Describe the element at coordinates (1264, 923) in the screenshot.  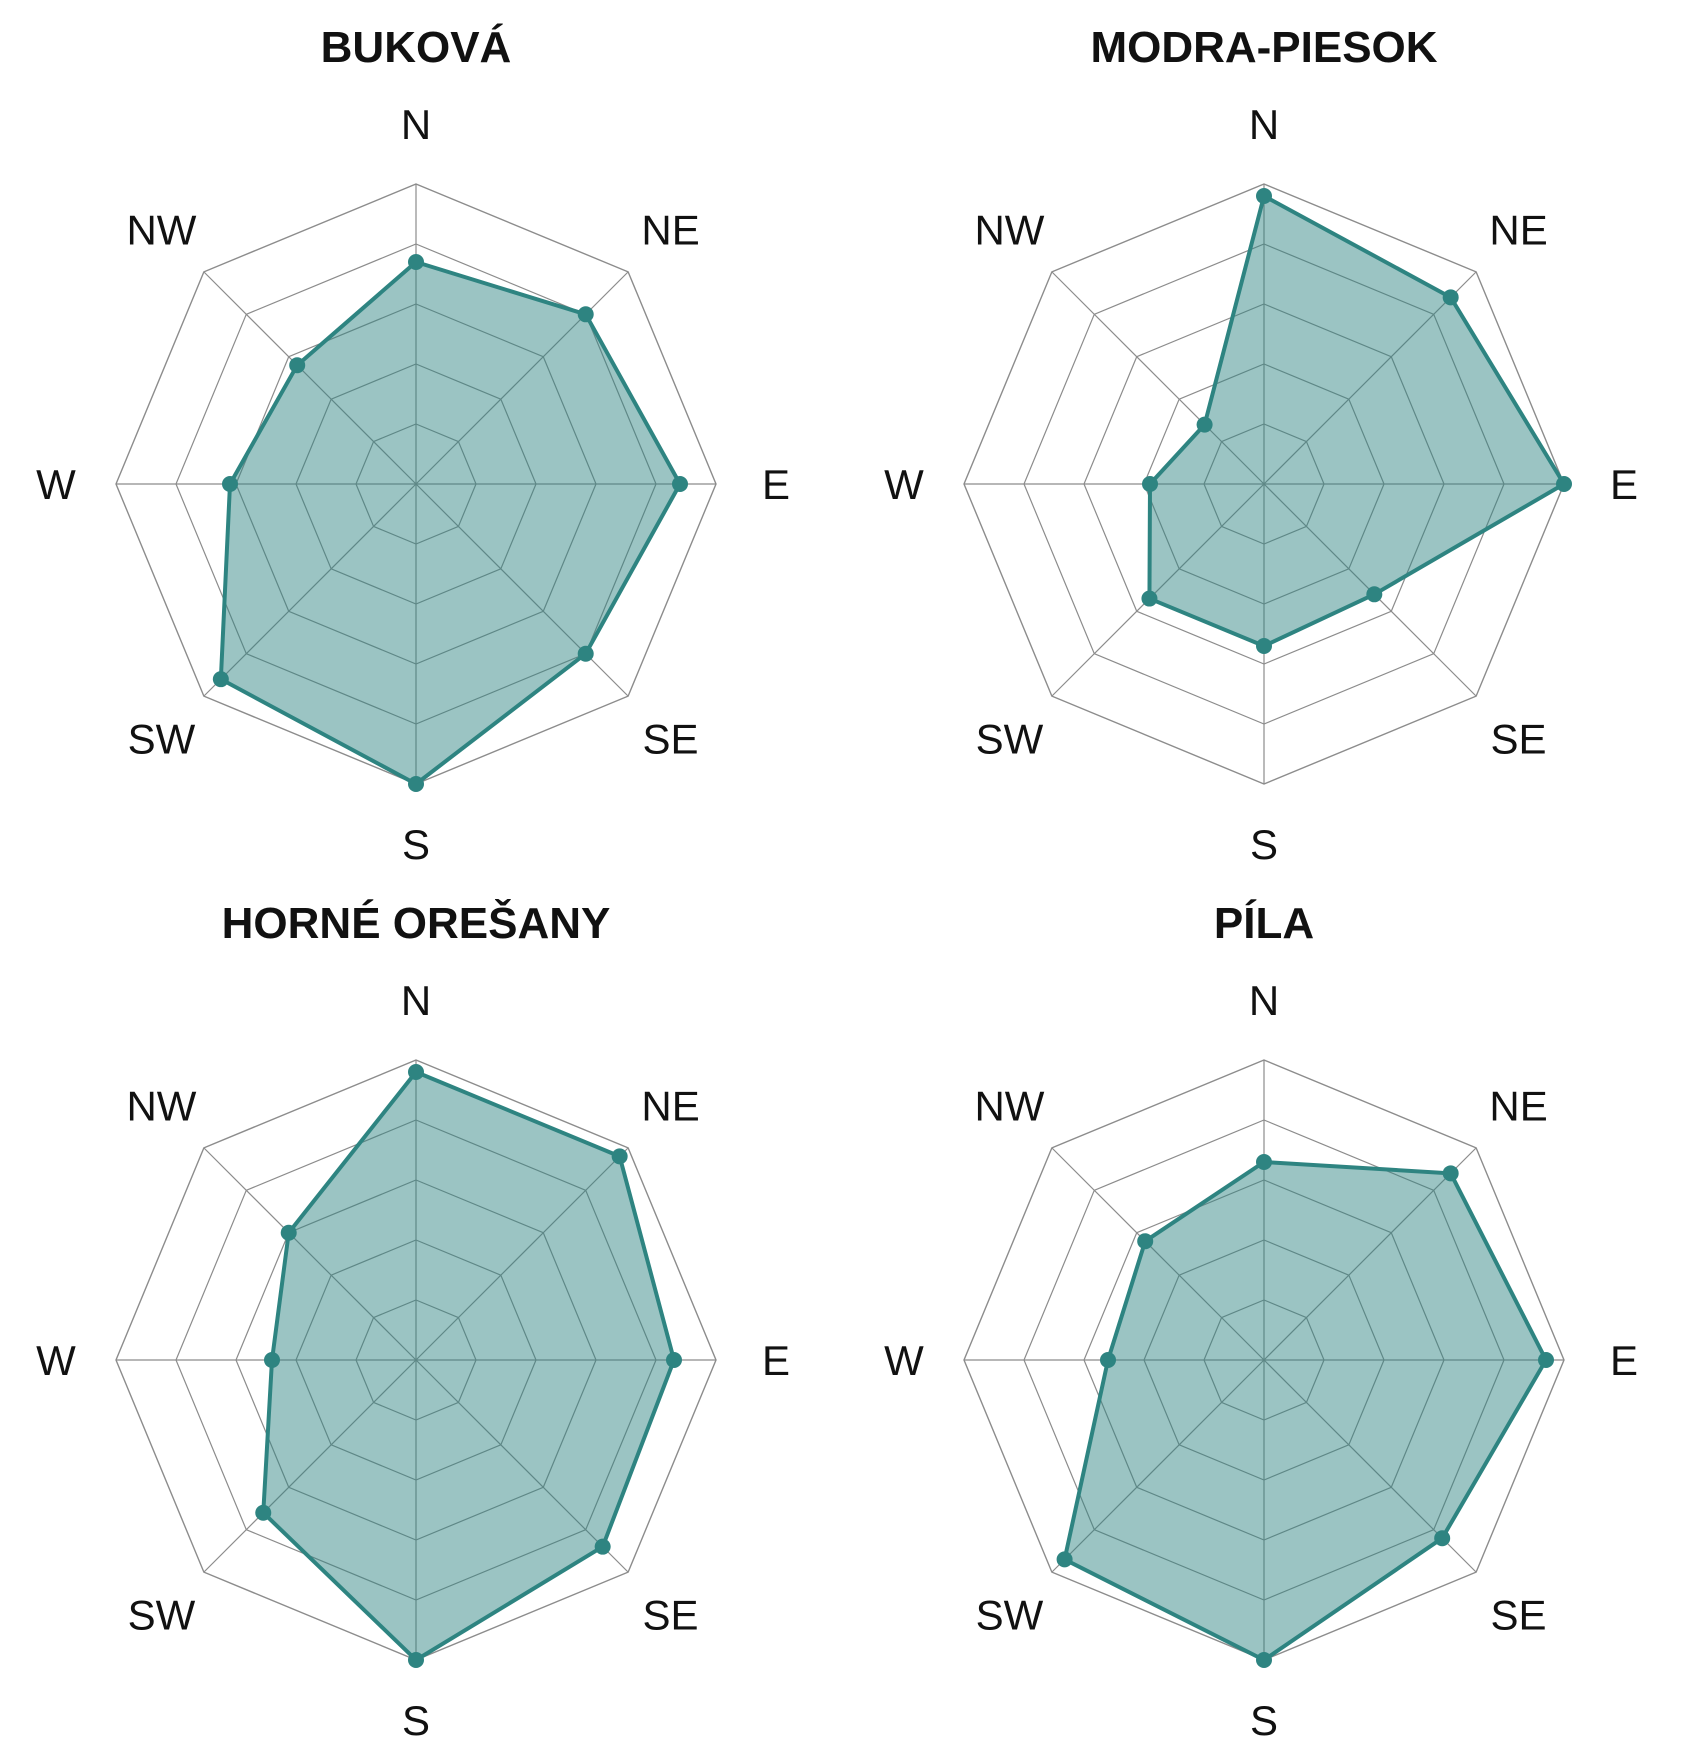
I see `chart-title: PÍLA` at that location.